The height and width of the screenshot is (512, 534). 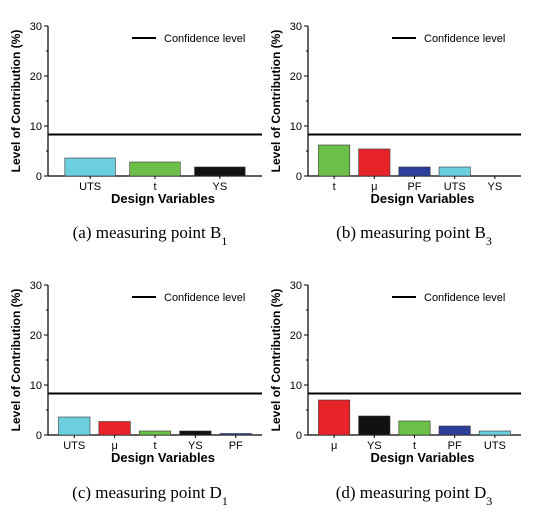 I want to click on caption-text: (a) measuring point B, so click(x=147, y=232).